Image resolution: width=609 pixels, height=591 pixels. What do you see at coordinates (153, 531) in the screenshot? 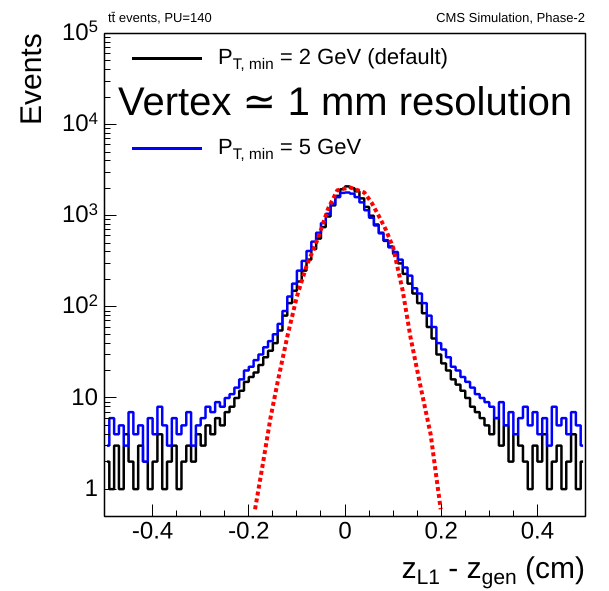
I see `x-tick-label: -0.4` at bounding box center [153, 531].